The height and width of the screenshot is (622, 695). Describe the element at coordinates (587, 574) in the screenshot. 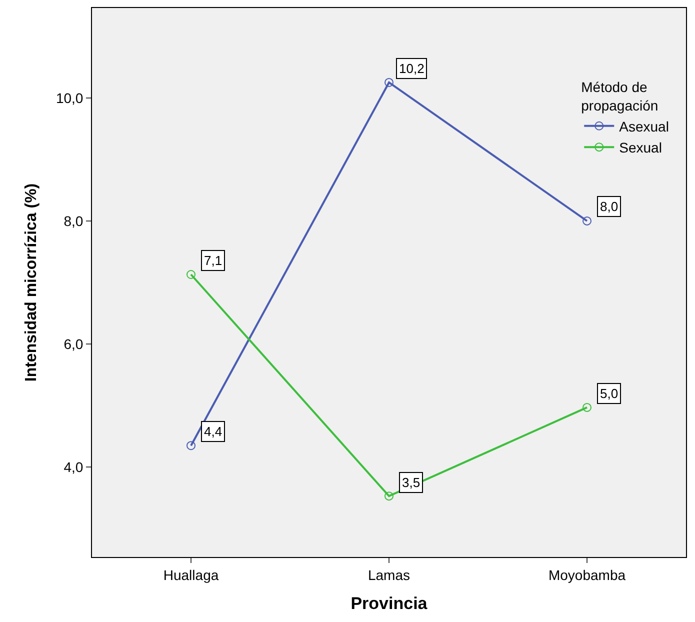

I see `x-tick-label: Moyobamba` at that location.